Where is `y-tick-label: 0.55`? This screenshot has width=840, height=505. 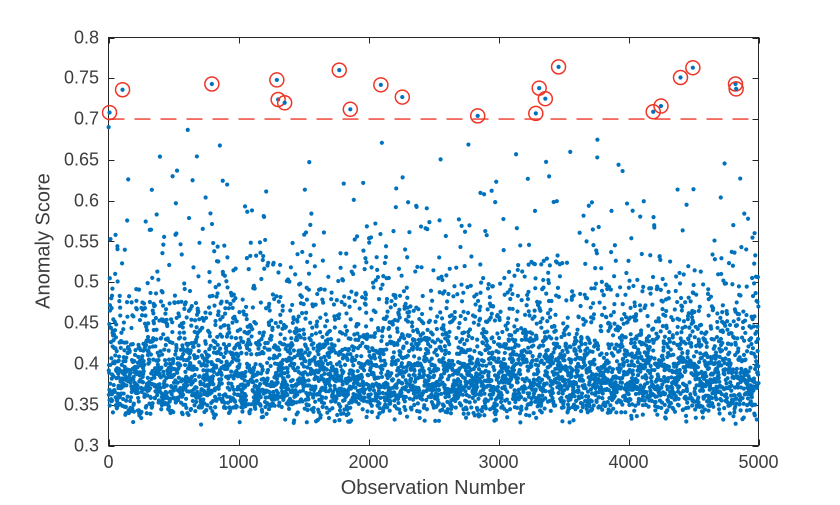
y-tick-label: 0.55 is located at coordinates (81, 241).